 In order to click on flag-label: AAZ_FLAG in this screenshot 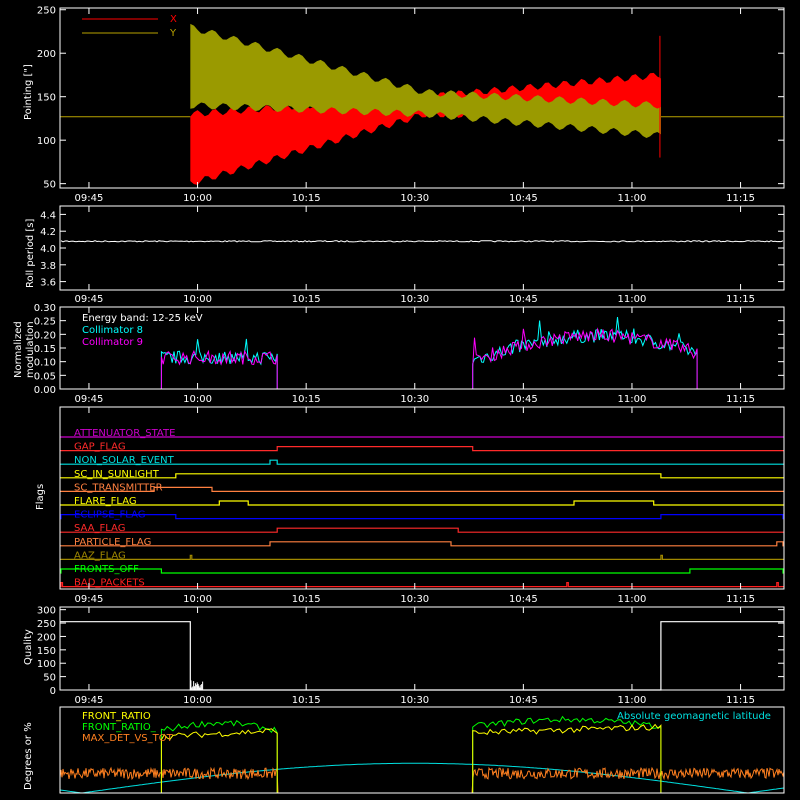, I will do `click(100, 555)`.